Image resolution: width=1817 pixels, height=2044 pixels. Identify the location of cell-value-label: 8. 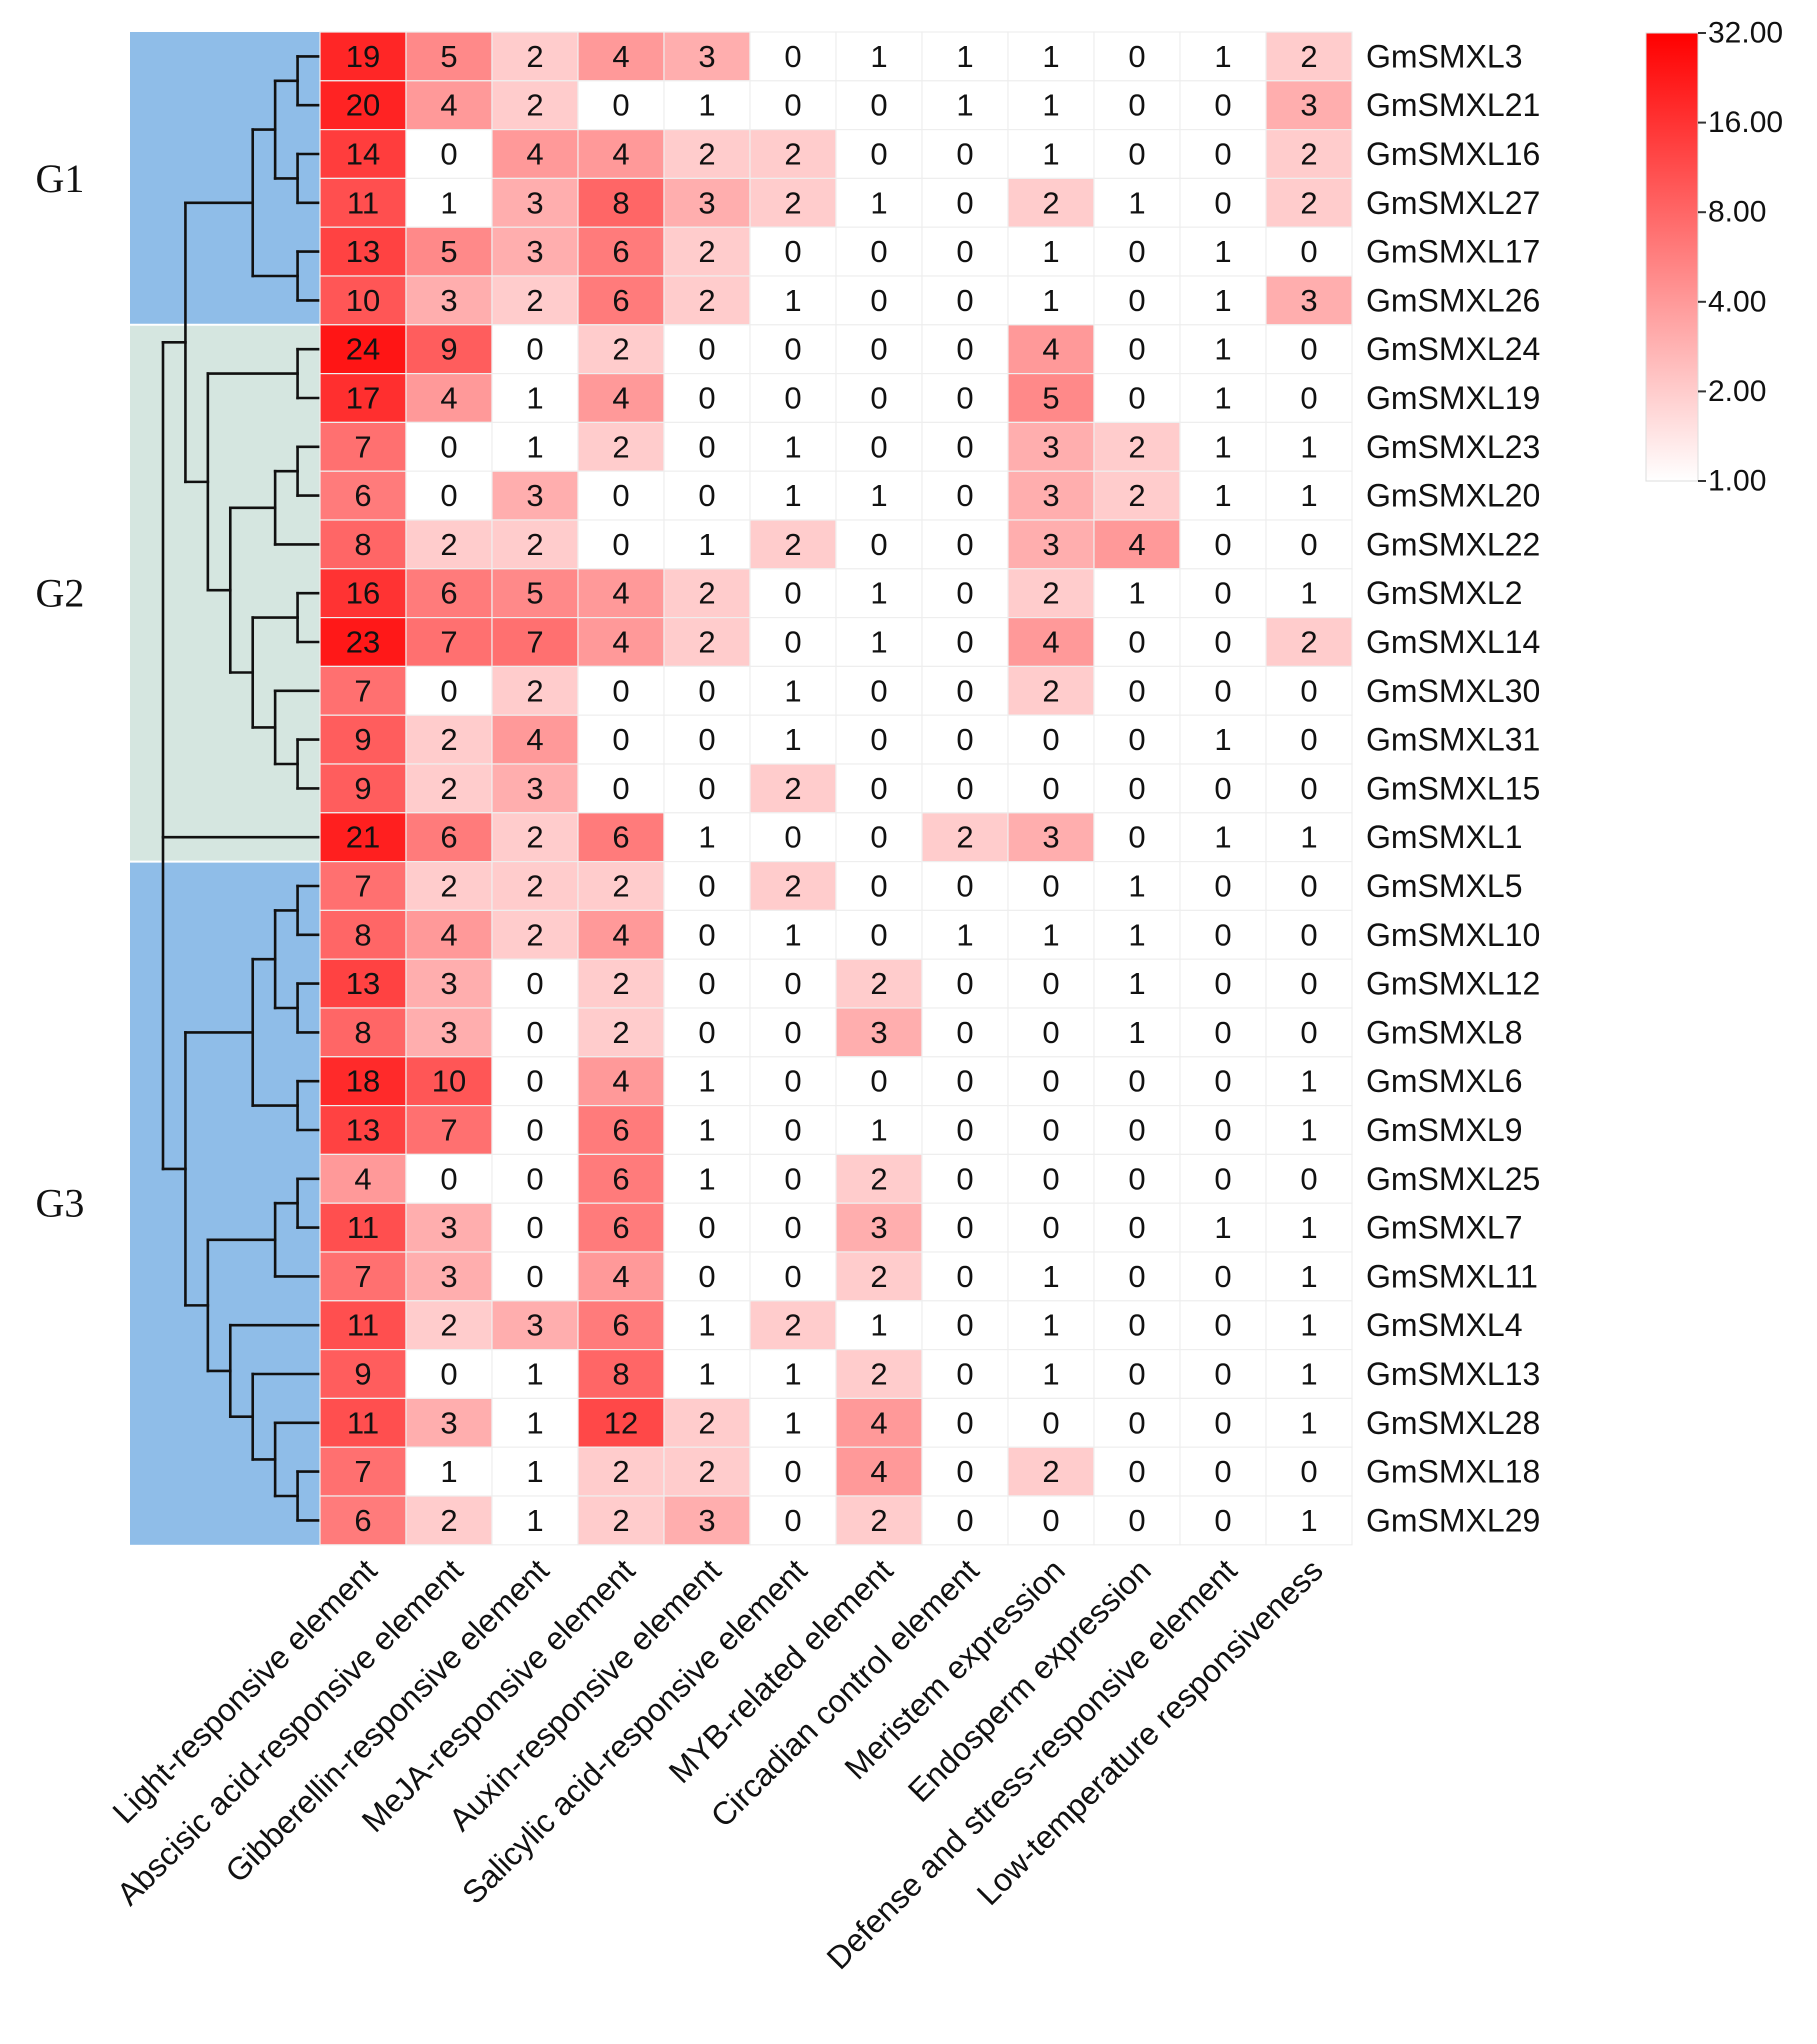
(620, 202).